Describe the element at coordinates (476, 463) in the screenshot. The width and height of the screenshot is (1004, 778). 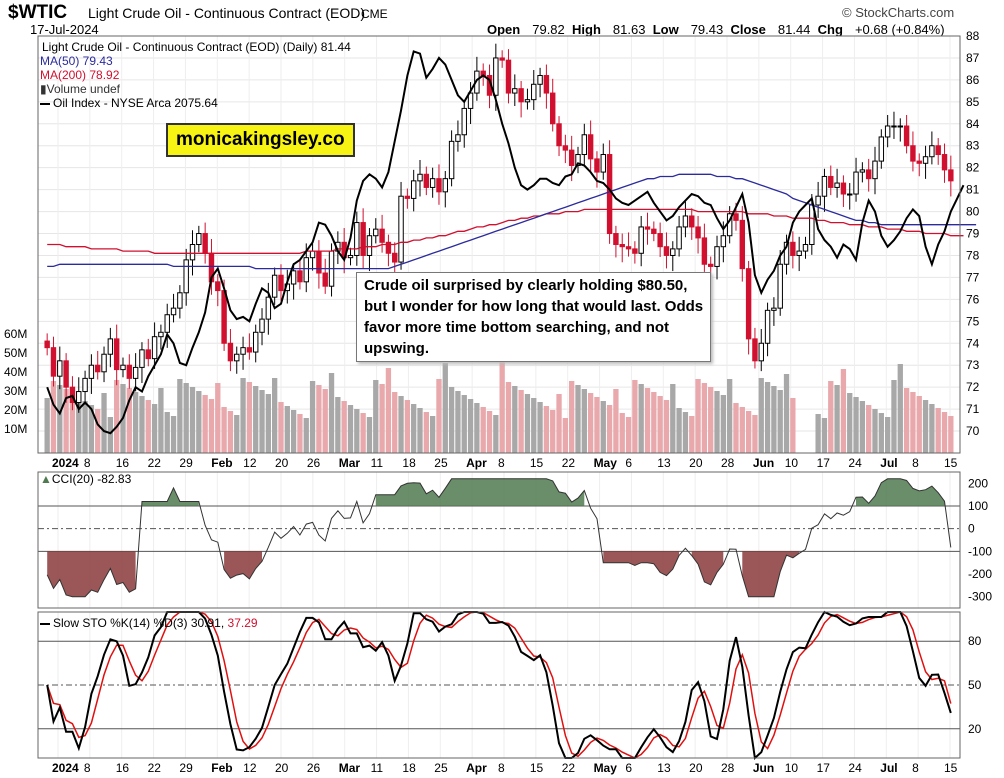
I see `x-tick-label: Apr` at that location.